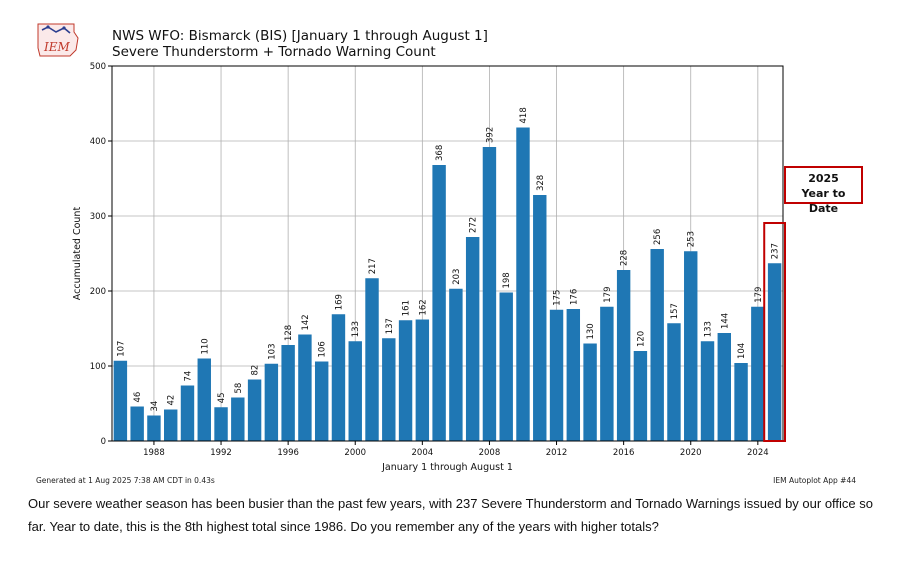 The height and width of the screenshot is (561, 900). What do you see at coordinates (256, 370) in the screenshot?
I see `bar-value-label: 82` at bounding box center [256, 370].